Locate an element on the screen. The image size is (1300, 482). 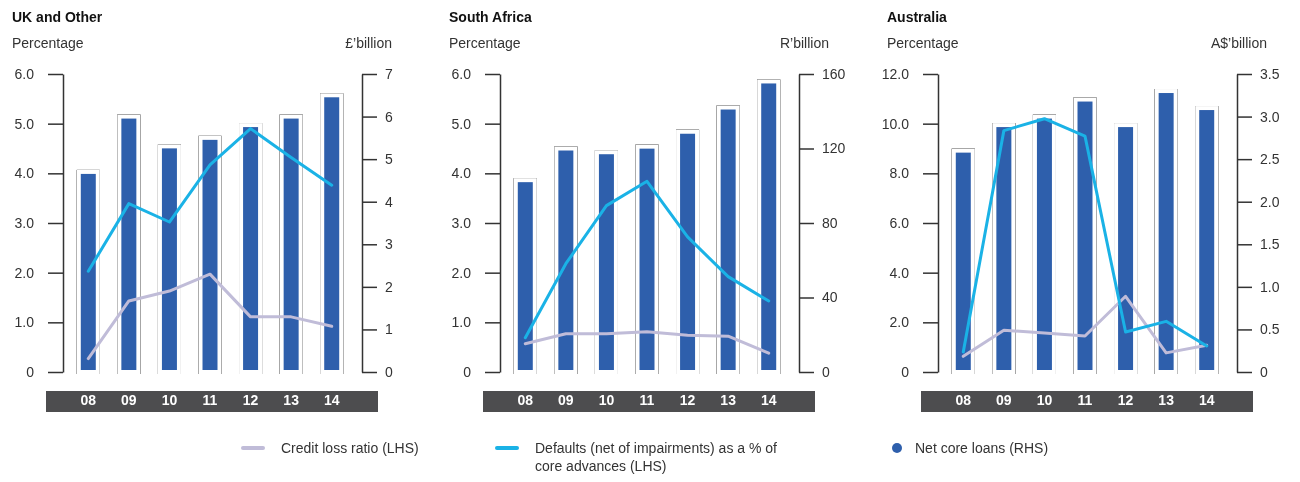
legend-label: Defaults (net of impairments) as a % of core advances (LHS) is located at coordinates (656, 457).